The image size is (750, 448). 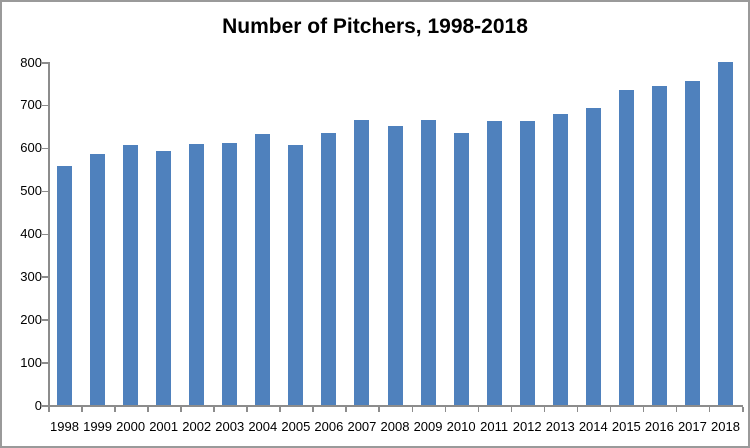 What do you see at coordinates (725, 233) in the screenshot?
I see `bar-2018` at bounding box center [725, 233].